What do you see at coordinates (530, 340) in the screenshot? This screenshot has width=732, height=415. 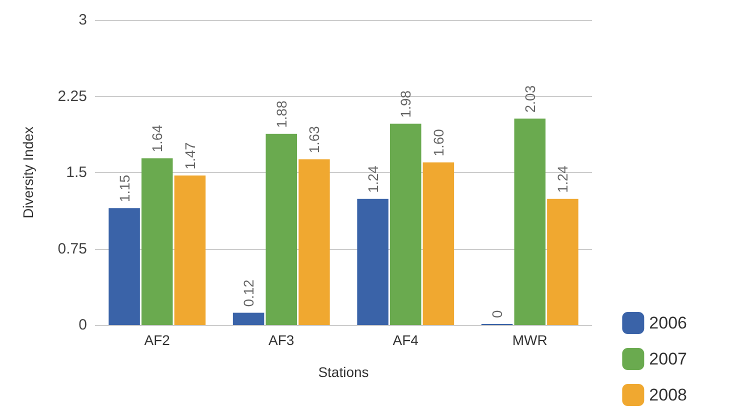 I see `x-tick-label: MWR` at bounding box center [530, 340].